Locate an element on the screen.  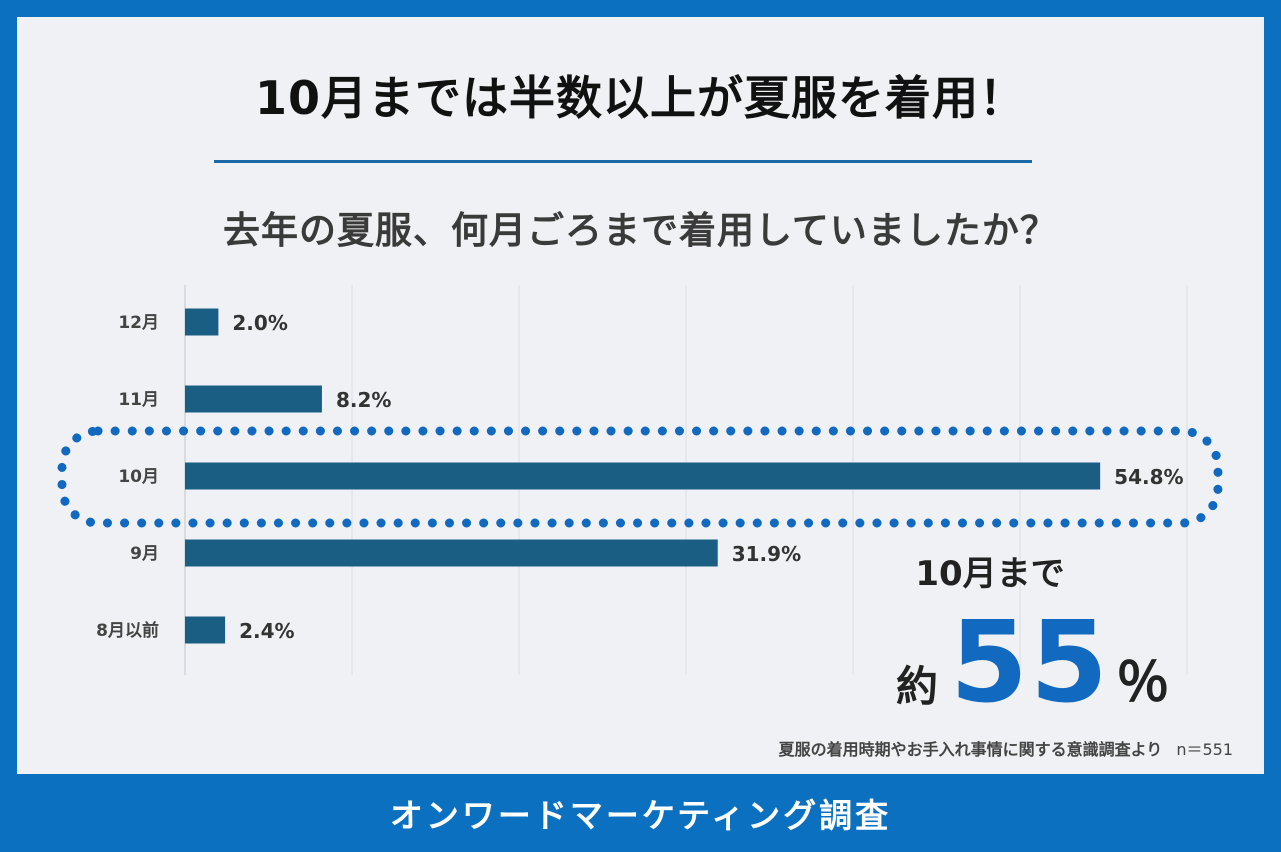
highlight-dotted-frame is located at coordinates (640, 477).